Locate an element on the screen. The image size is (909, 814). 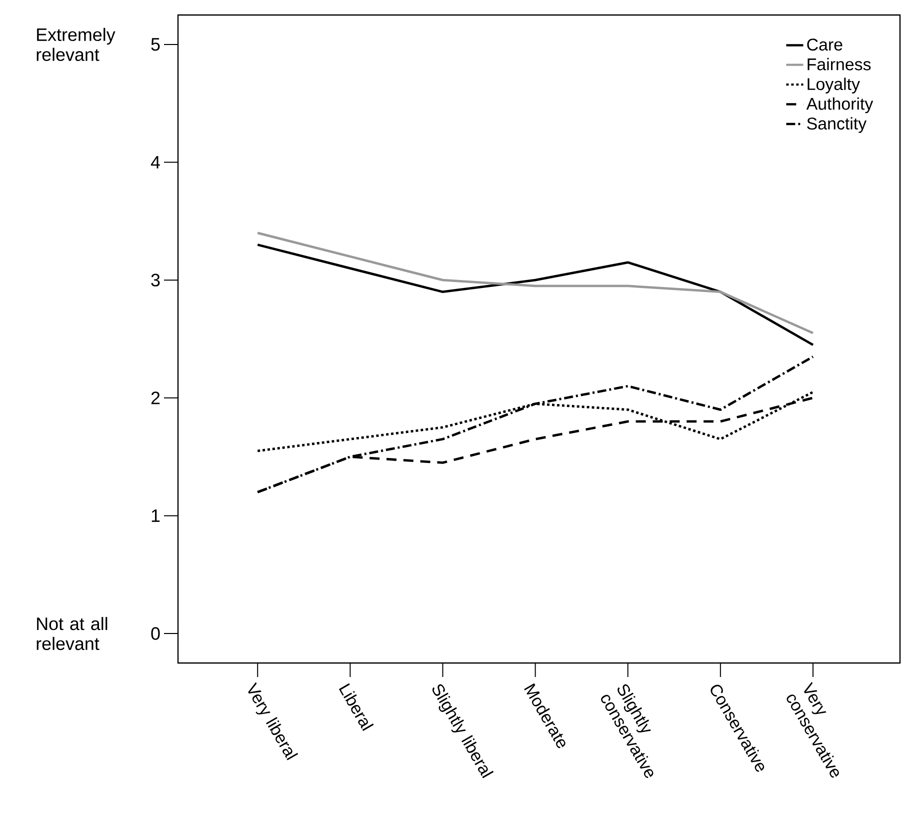
text: Extremely relevant is located at coordinates (76, 44).